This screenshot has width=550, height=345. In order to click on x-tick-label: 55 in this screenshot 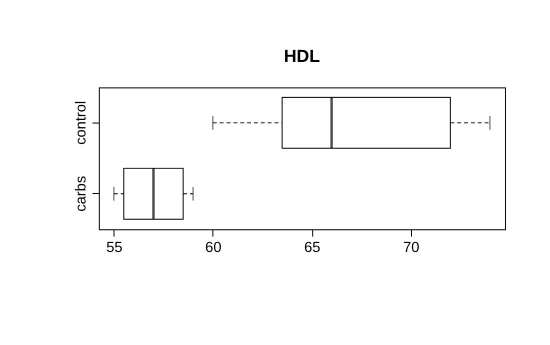, I will do `click(114, 248)`.